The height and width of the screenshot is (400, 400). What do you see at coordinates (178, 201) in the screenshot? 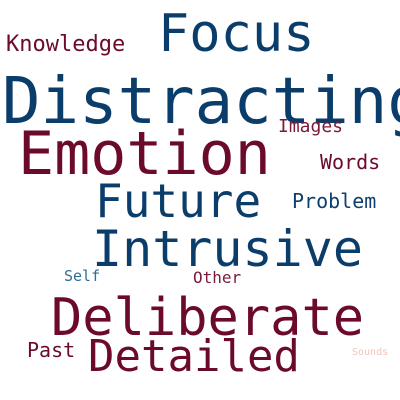
I see `word-future: Future` at bounding box center [178, 201].